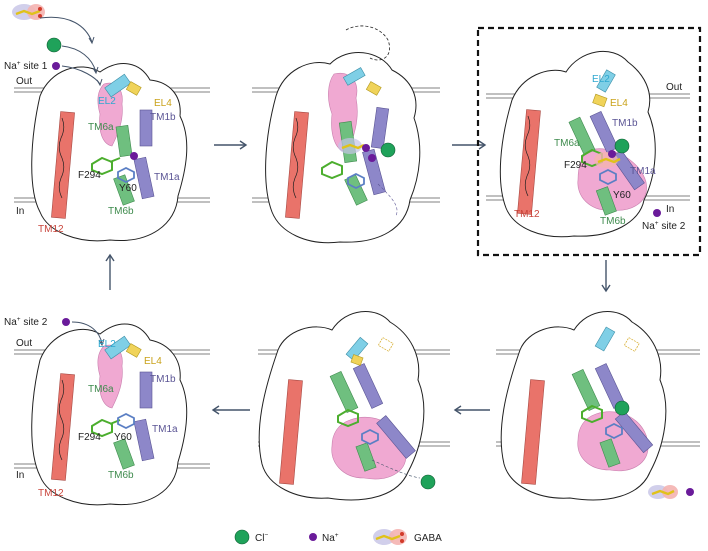 This screenshot has height=551, width=708. I want to click on pink-helix-region, so click(110, 376).